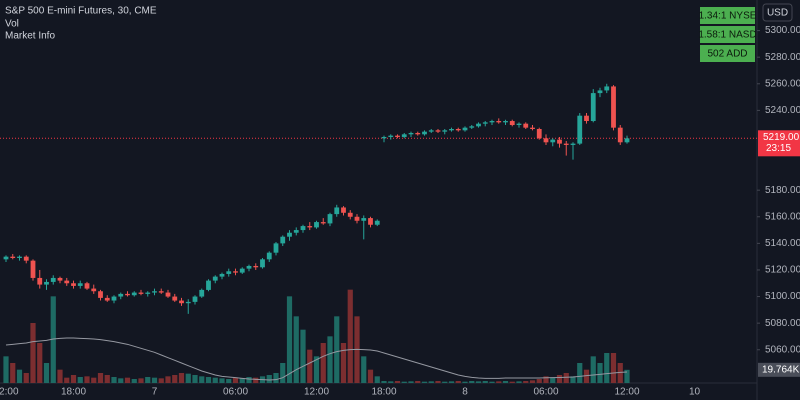  What do you see at coordinates (235, 392) in the screenshot?
I see `x-tick-label: 06:00` at bounding box center [235, 392].